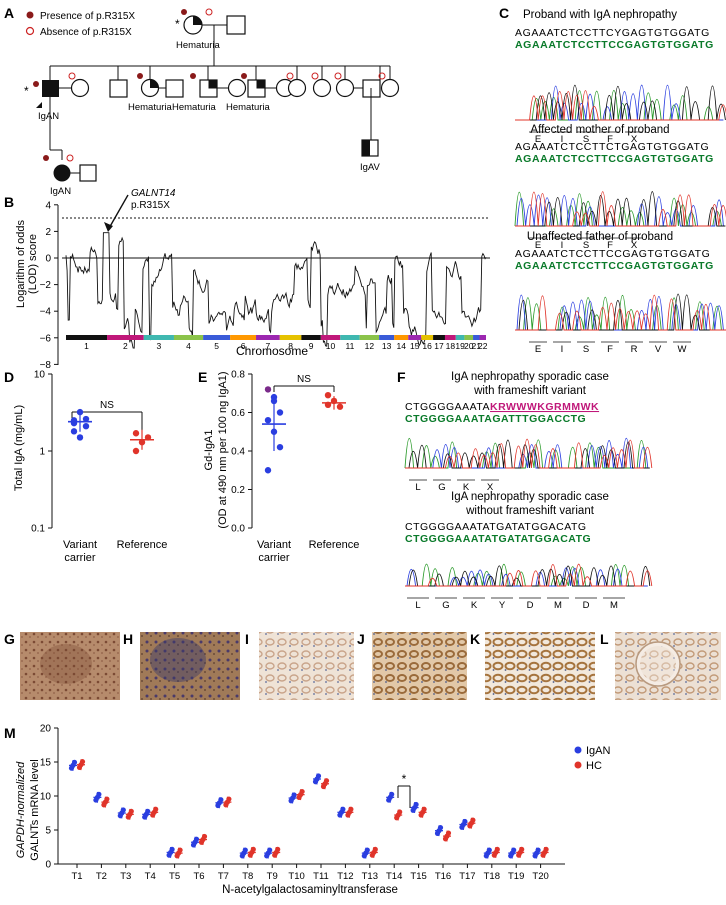  What do you see at coordinates (154, 83) in the screenshot?
I see `sibling-3-quadrant` at bounding box center [154, 83].